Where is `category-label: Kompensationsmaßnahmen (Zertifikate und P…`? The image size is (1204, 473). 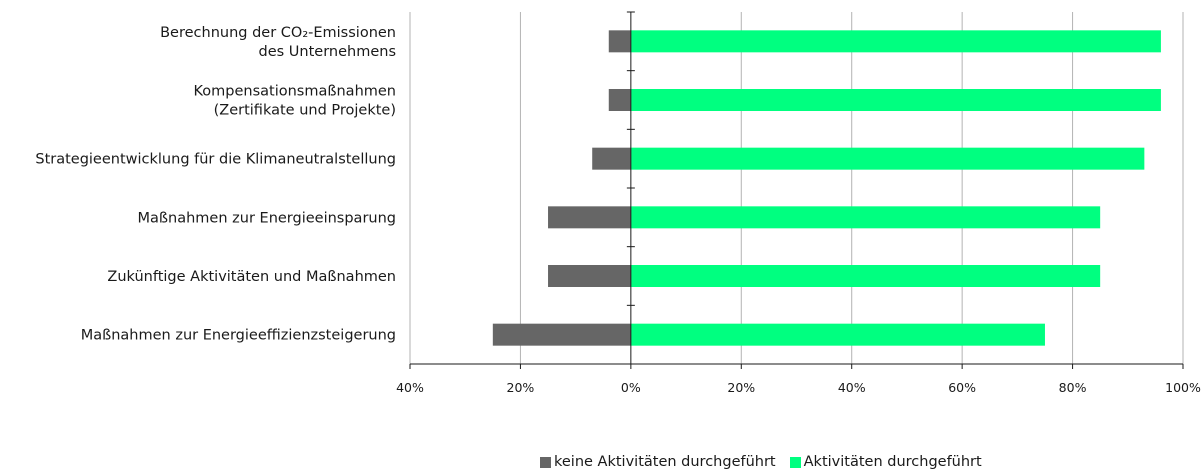 category-label: Kompensationsmaßnahmen (Zertifikate und P… is located at coordinates (294, 101).